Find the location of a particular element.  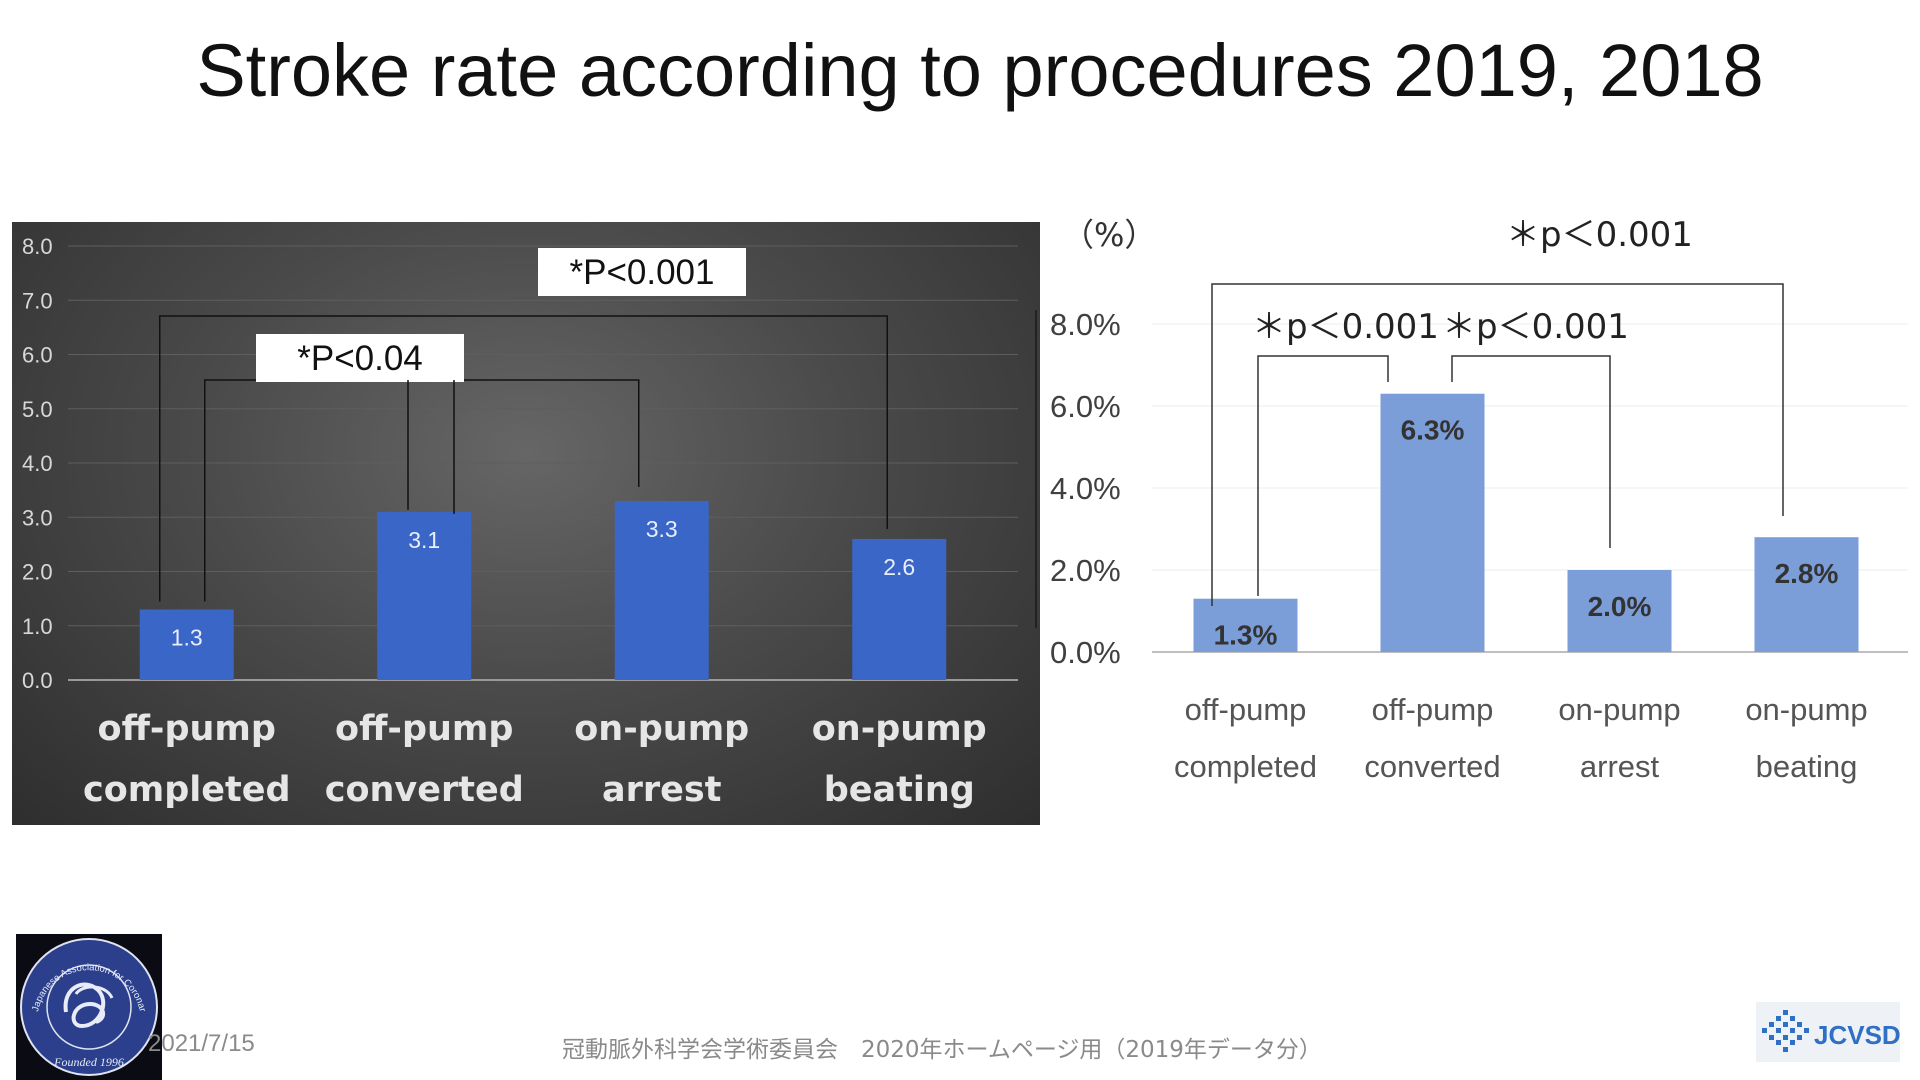

y-tick-label: 8.0% is located at coordinates (1085, 324).